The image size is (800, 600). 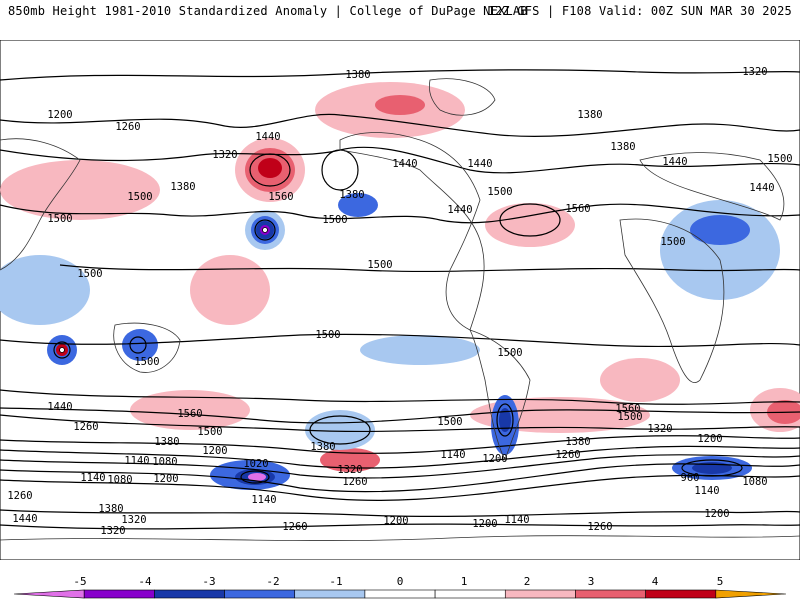 I want to click on legend-tick: 3, so click(x=591, y=581).